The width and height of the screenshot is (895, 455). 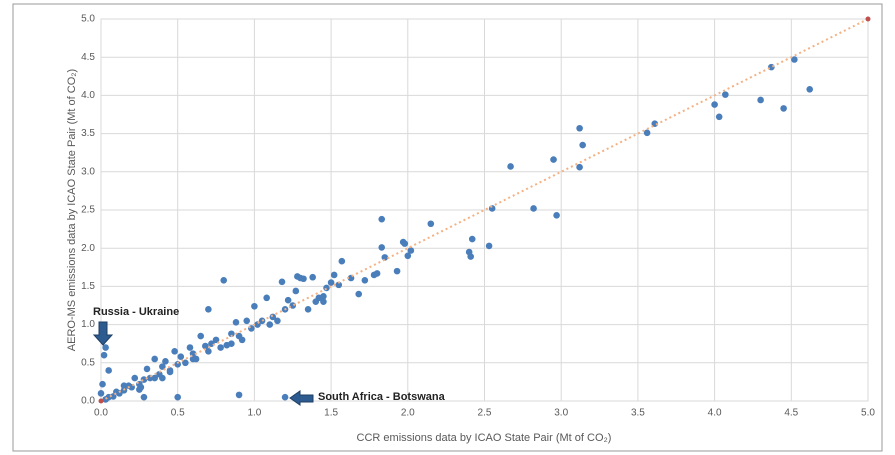 I want to click on annotation: Russia - Ukraine, so click(x=136, y=312).